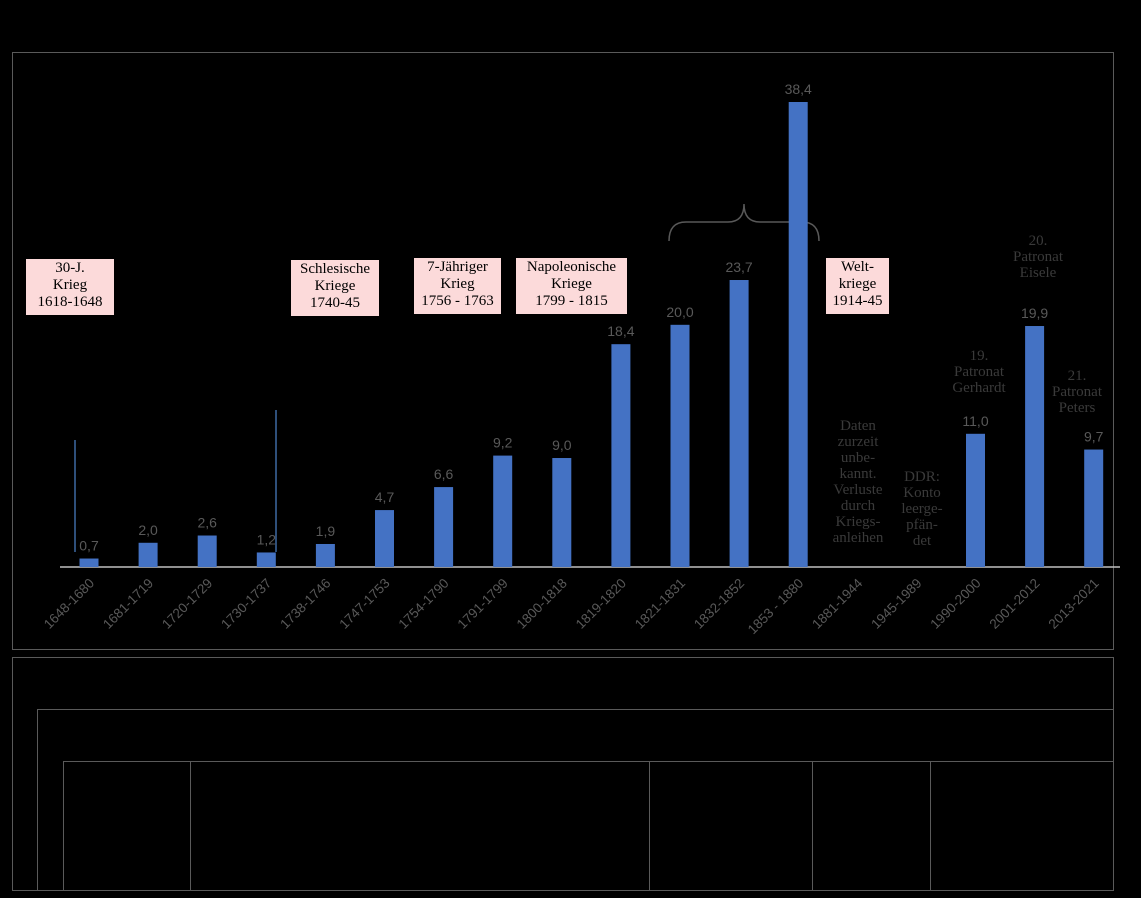 The width and height of the screenshot is (1141, 898). I want to click on x-tick-label: 1800-1818, so click(542, 604).